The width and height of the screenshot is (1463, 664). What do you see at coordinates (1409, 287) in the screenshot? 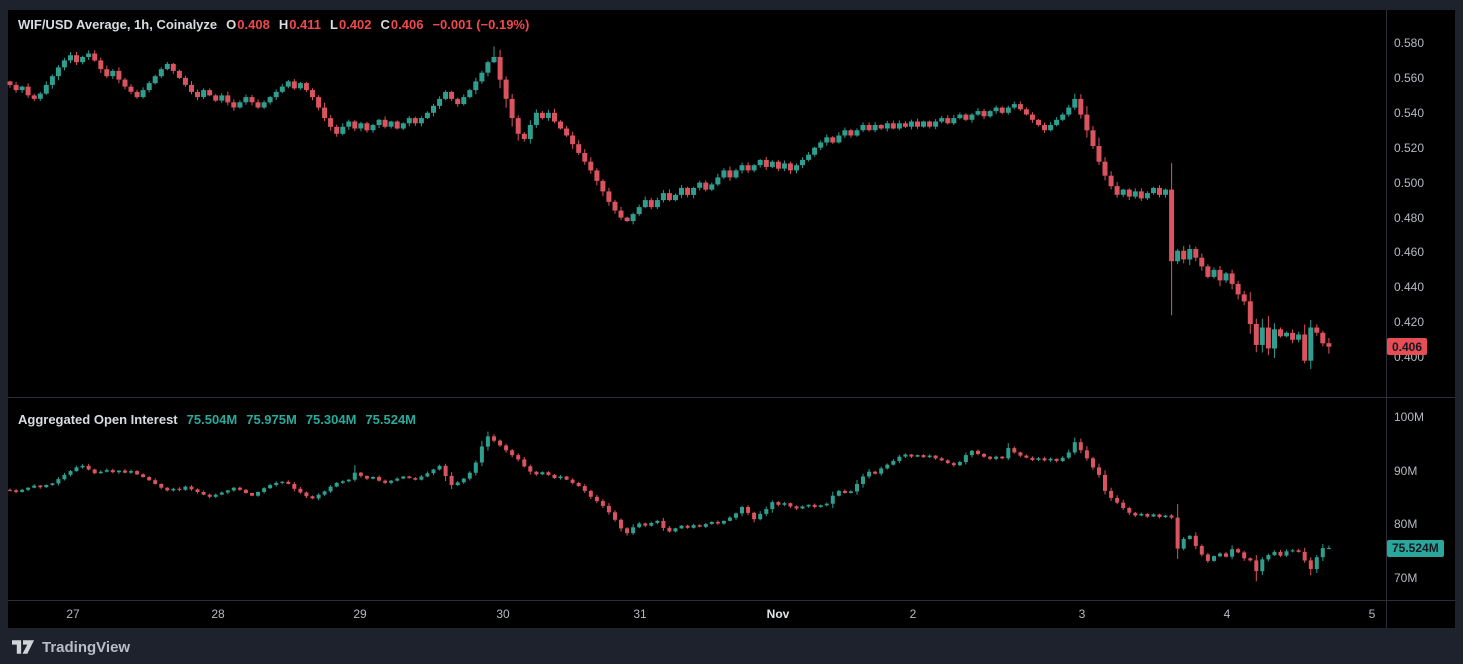
I see `price-tick-label: 0.440` at bounding box center [1409, 287].